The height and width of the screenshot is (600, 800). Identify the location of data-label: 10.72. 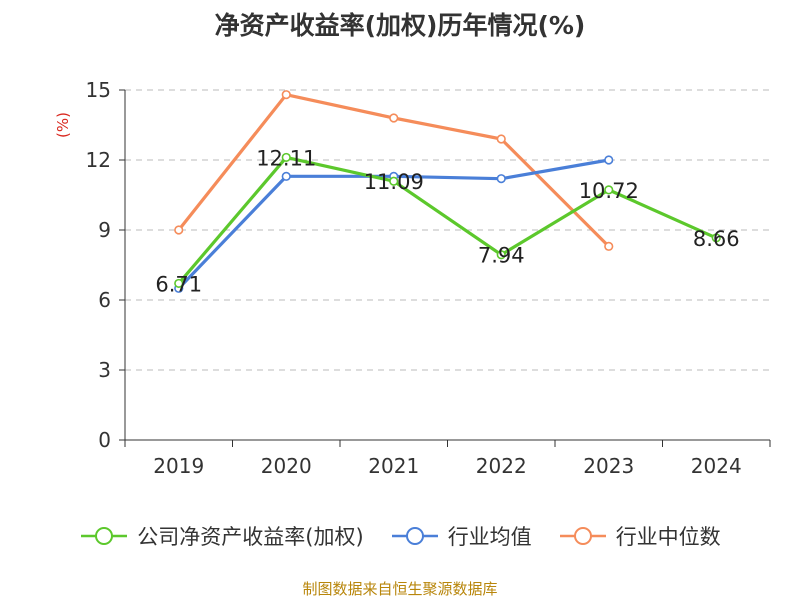
(609, 191).